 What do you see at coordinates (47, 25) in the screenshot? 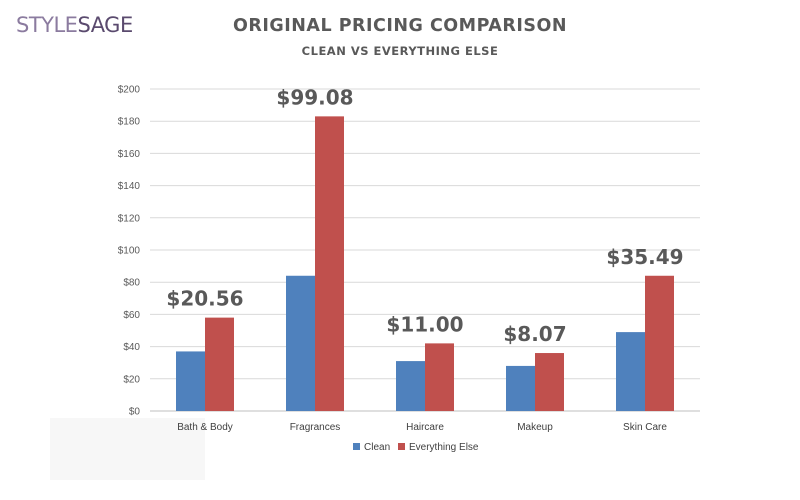
I see `logo-part-style: STYLE` at bounding box center [47, 25].